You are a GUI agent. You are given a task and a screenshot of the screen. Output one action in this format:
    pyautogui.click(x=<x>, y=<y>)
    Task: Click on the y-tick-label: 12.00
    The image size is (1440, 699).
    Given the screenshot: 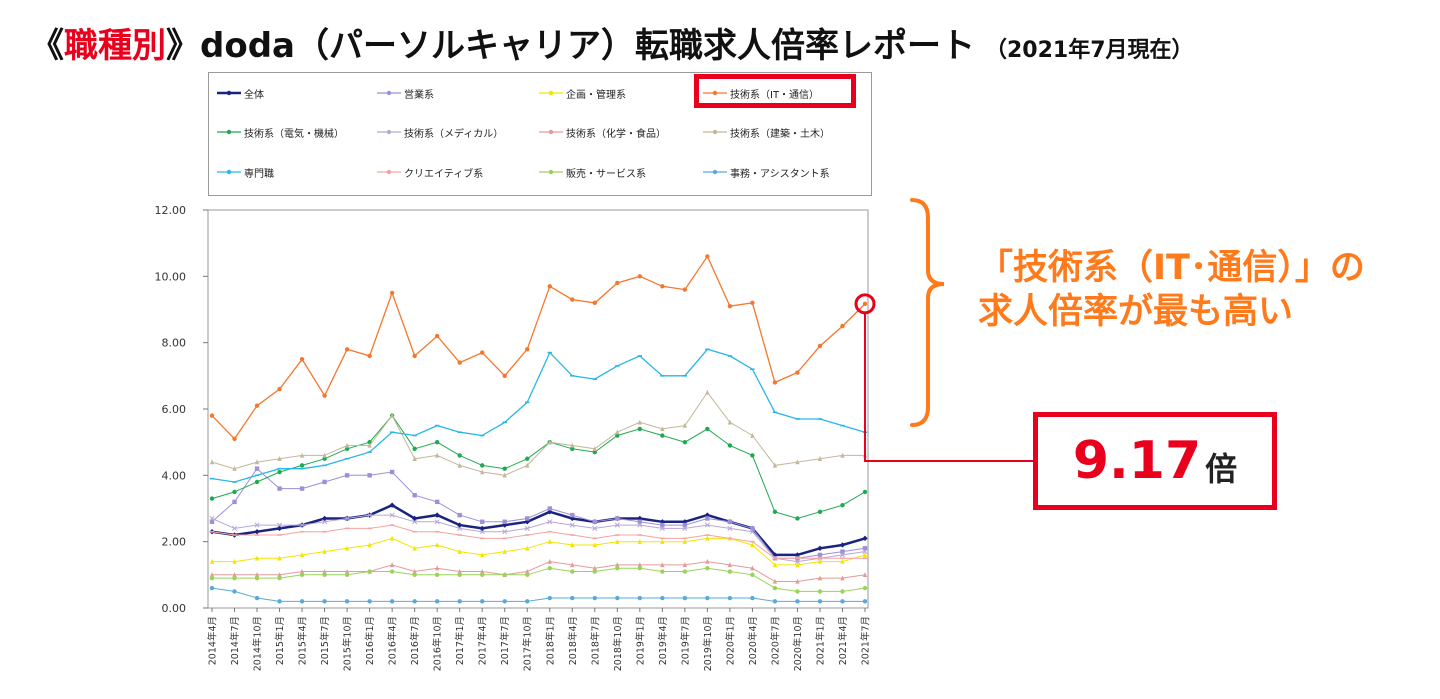 What is the action you would take?
    pyautogui.click(x=171, y=210)
    